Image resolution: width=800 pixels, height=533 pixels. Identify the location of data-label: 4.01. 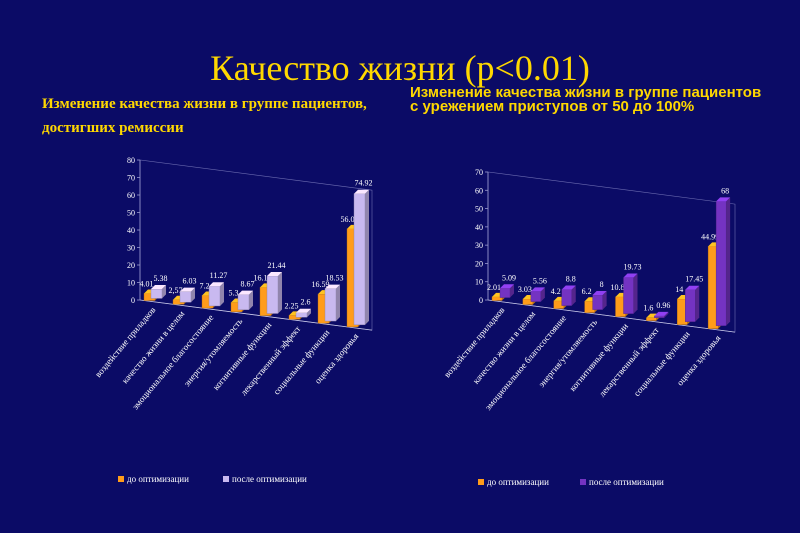
(147, 284).